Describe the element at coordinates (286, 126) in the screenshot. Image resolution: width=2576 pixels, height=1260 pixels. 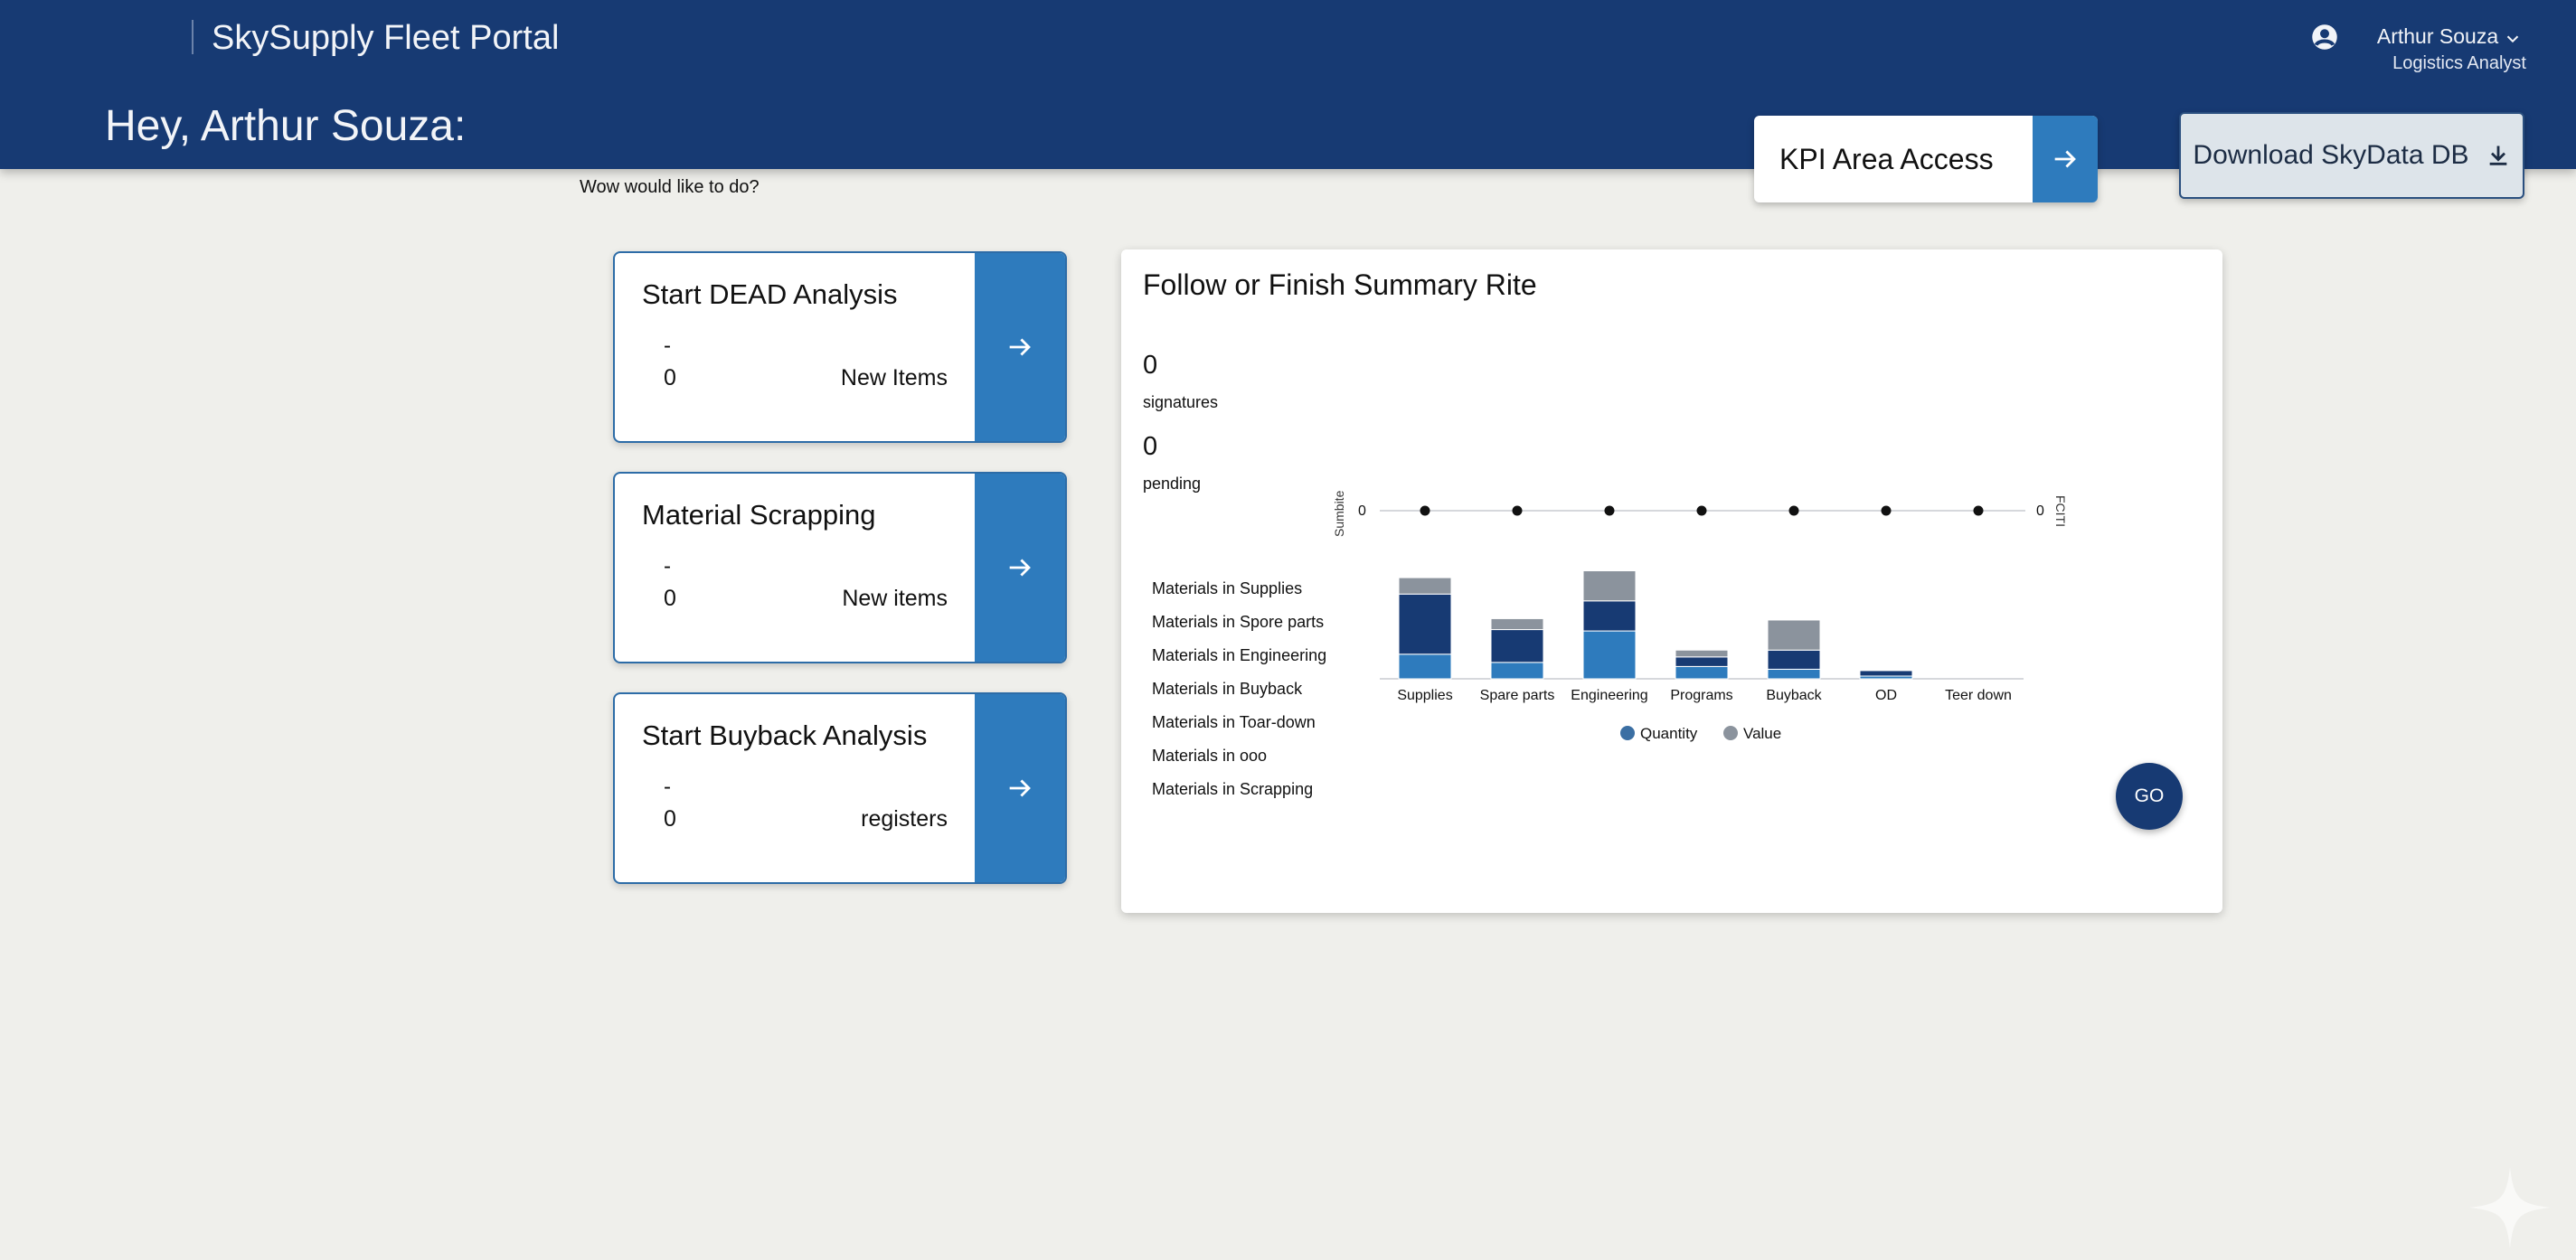
I see `greeting-heading: Hey, Arthur Souza:` at that location.